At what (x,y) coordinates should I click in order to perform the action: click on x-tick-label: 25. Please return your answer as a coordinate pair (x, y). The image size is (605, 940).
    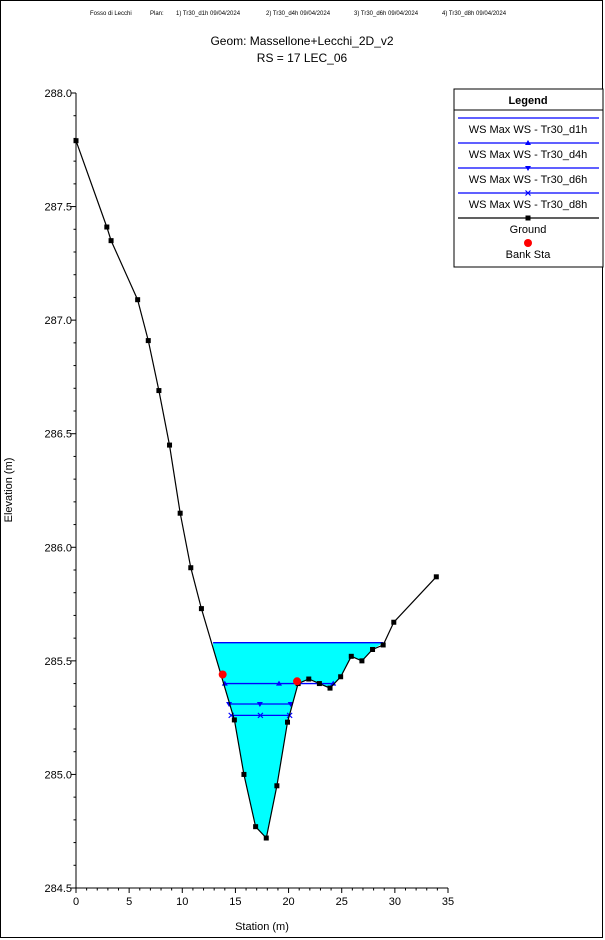
    Looking at the image, I should click on (342, 902).